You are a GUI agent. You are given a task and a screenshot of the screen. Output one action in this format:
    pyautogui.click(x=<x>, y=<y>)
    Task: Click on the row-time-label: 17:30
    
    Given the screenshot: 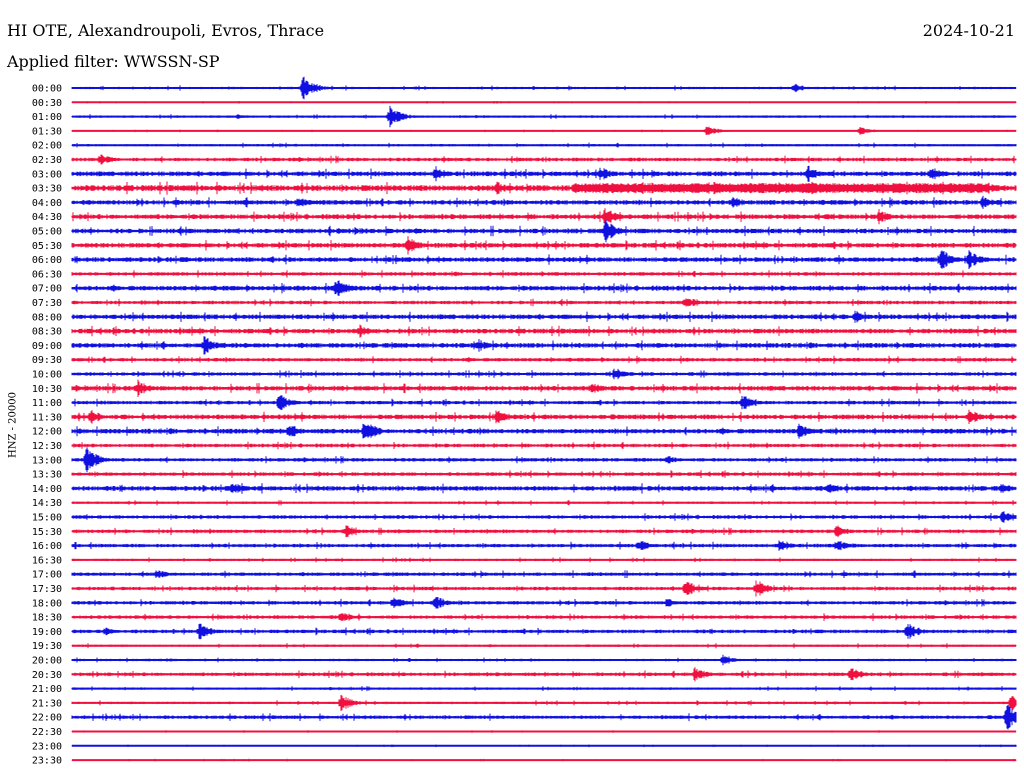 What is the action you would take?
    pyautogui.click(x=47, y=589)
    